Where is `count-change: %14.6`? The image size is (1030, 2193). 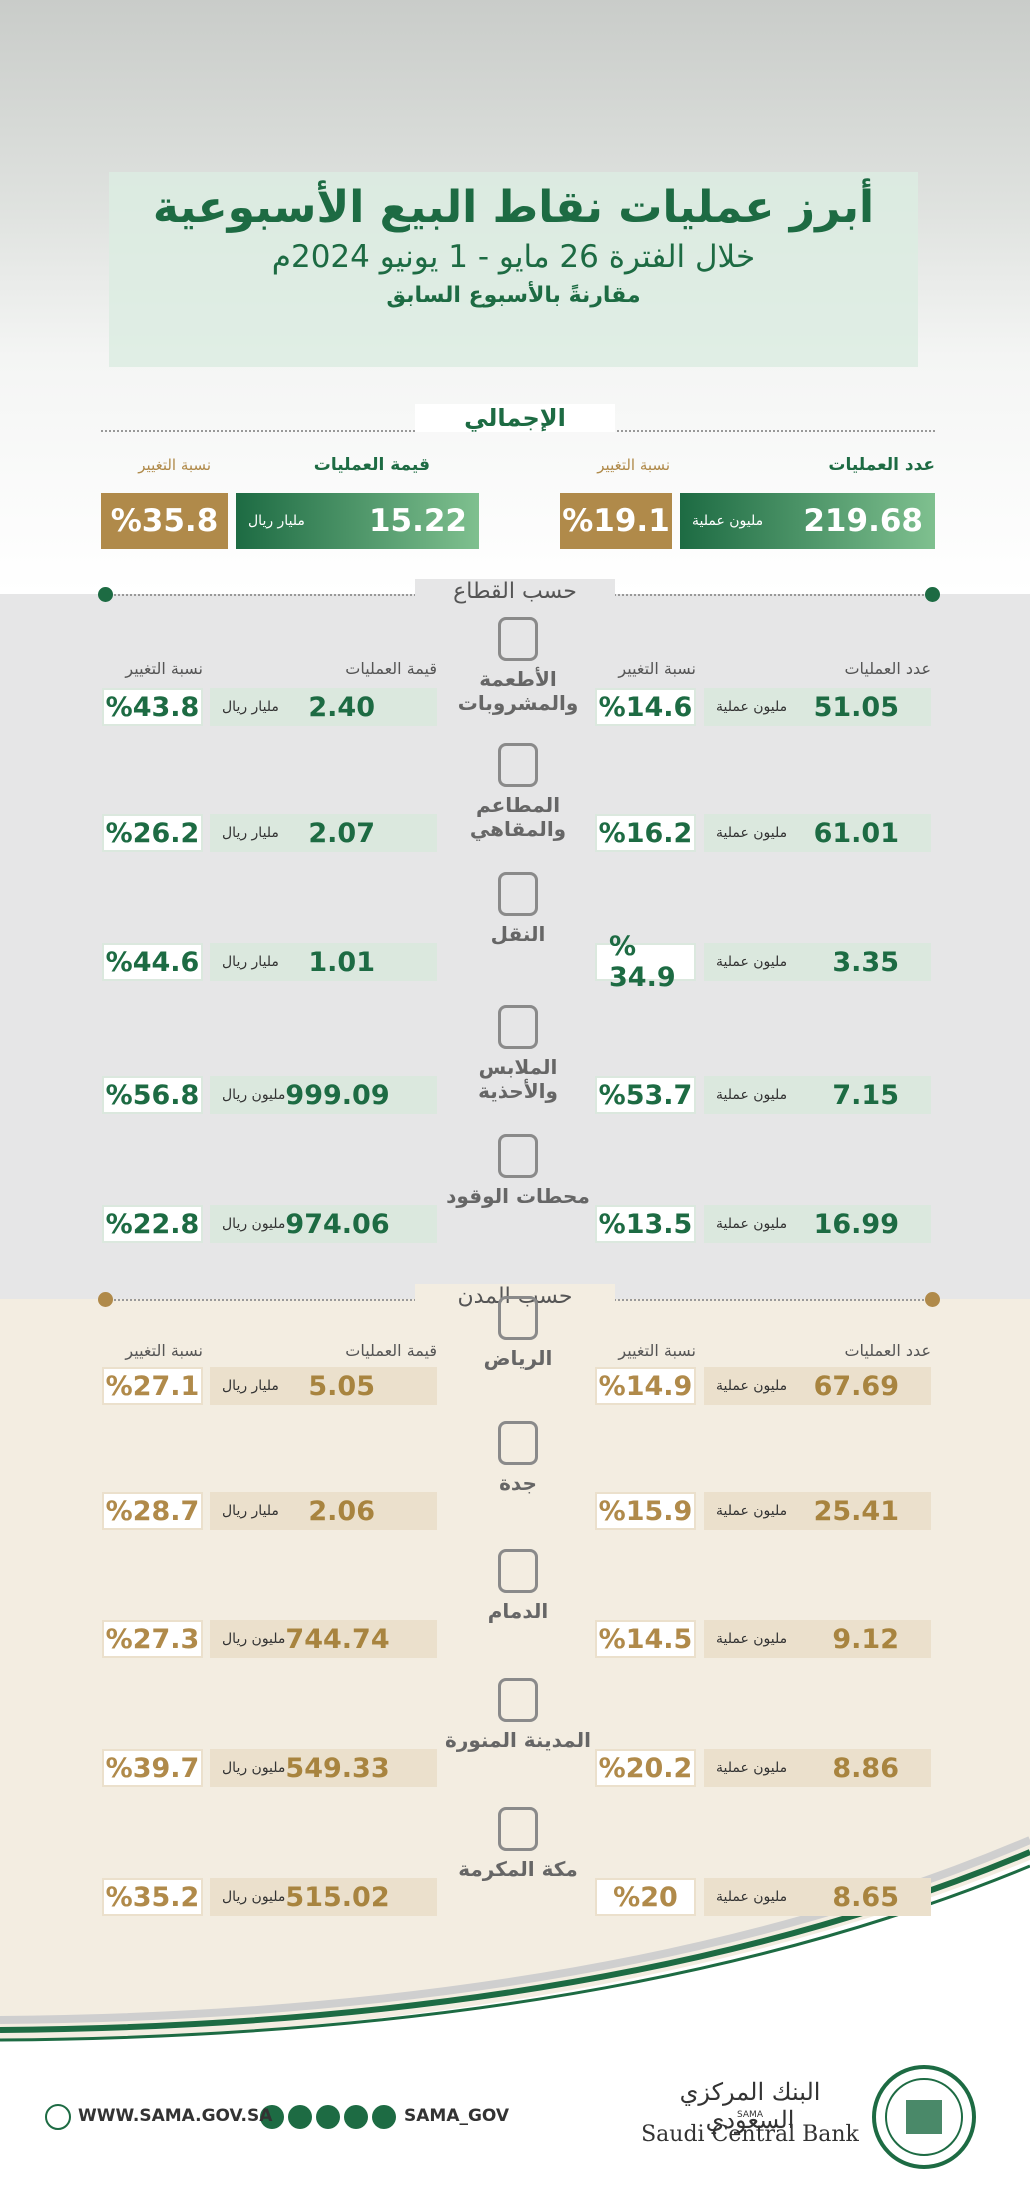 count-change: %14.6 is located at coordinates (645, 707).